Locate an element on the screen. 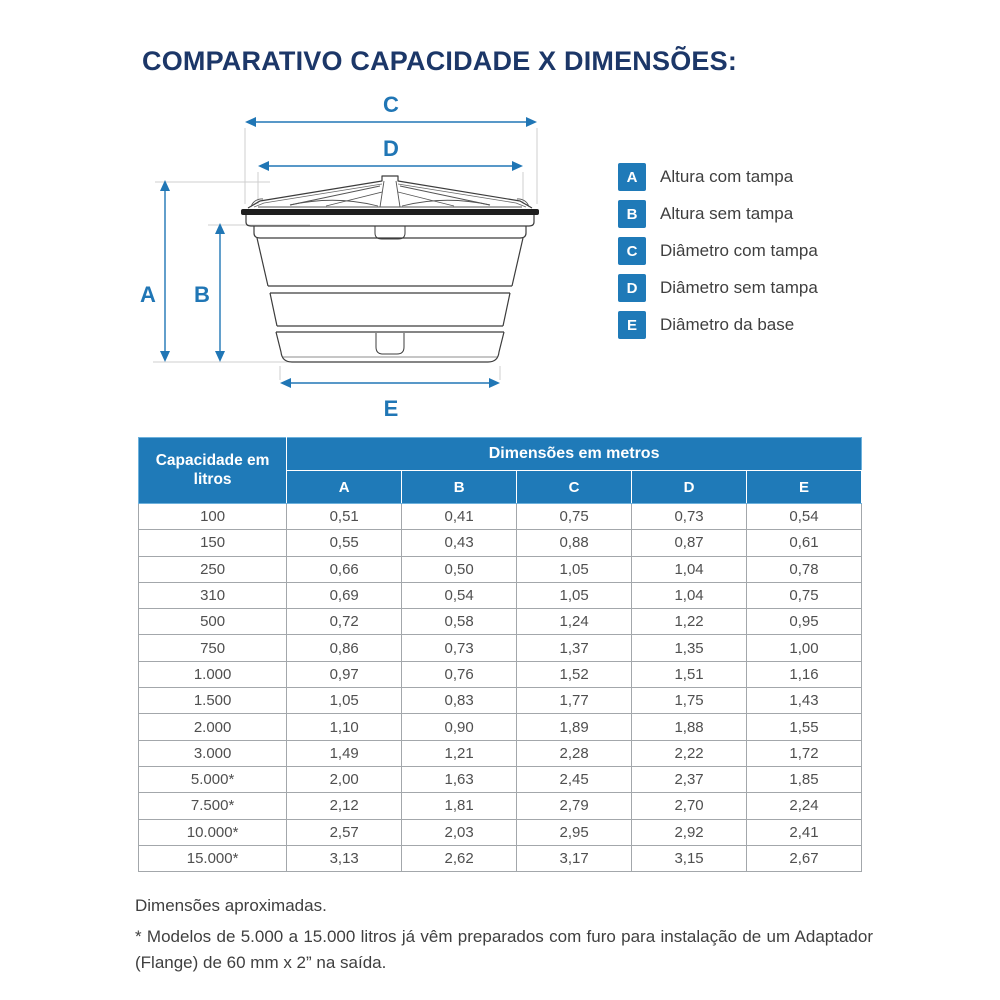 The image size is (1000, 1000). legend-label: Altura sem tampa is located at coordinates (727, 213).